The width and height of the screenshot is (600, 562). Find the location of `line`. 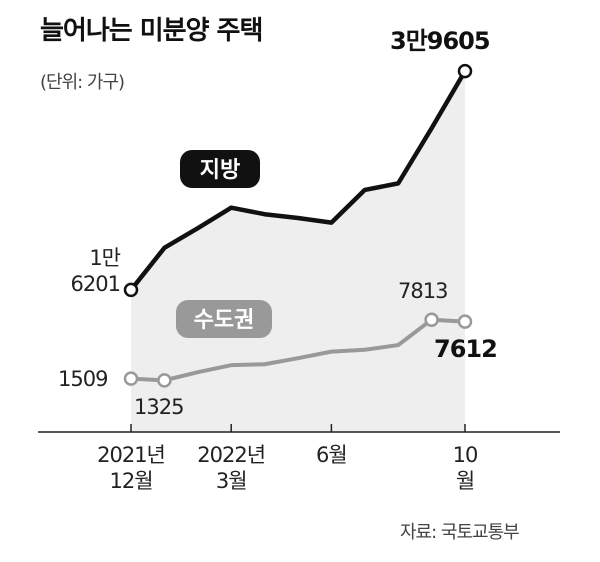

line is located at coordinates (298, 350).